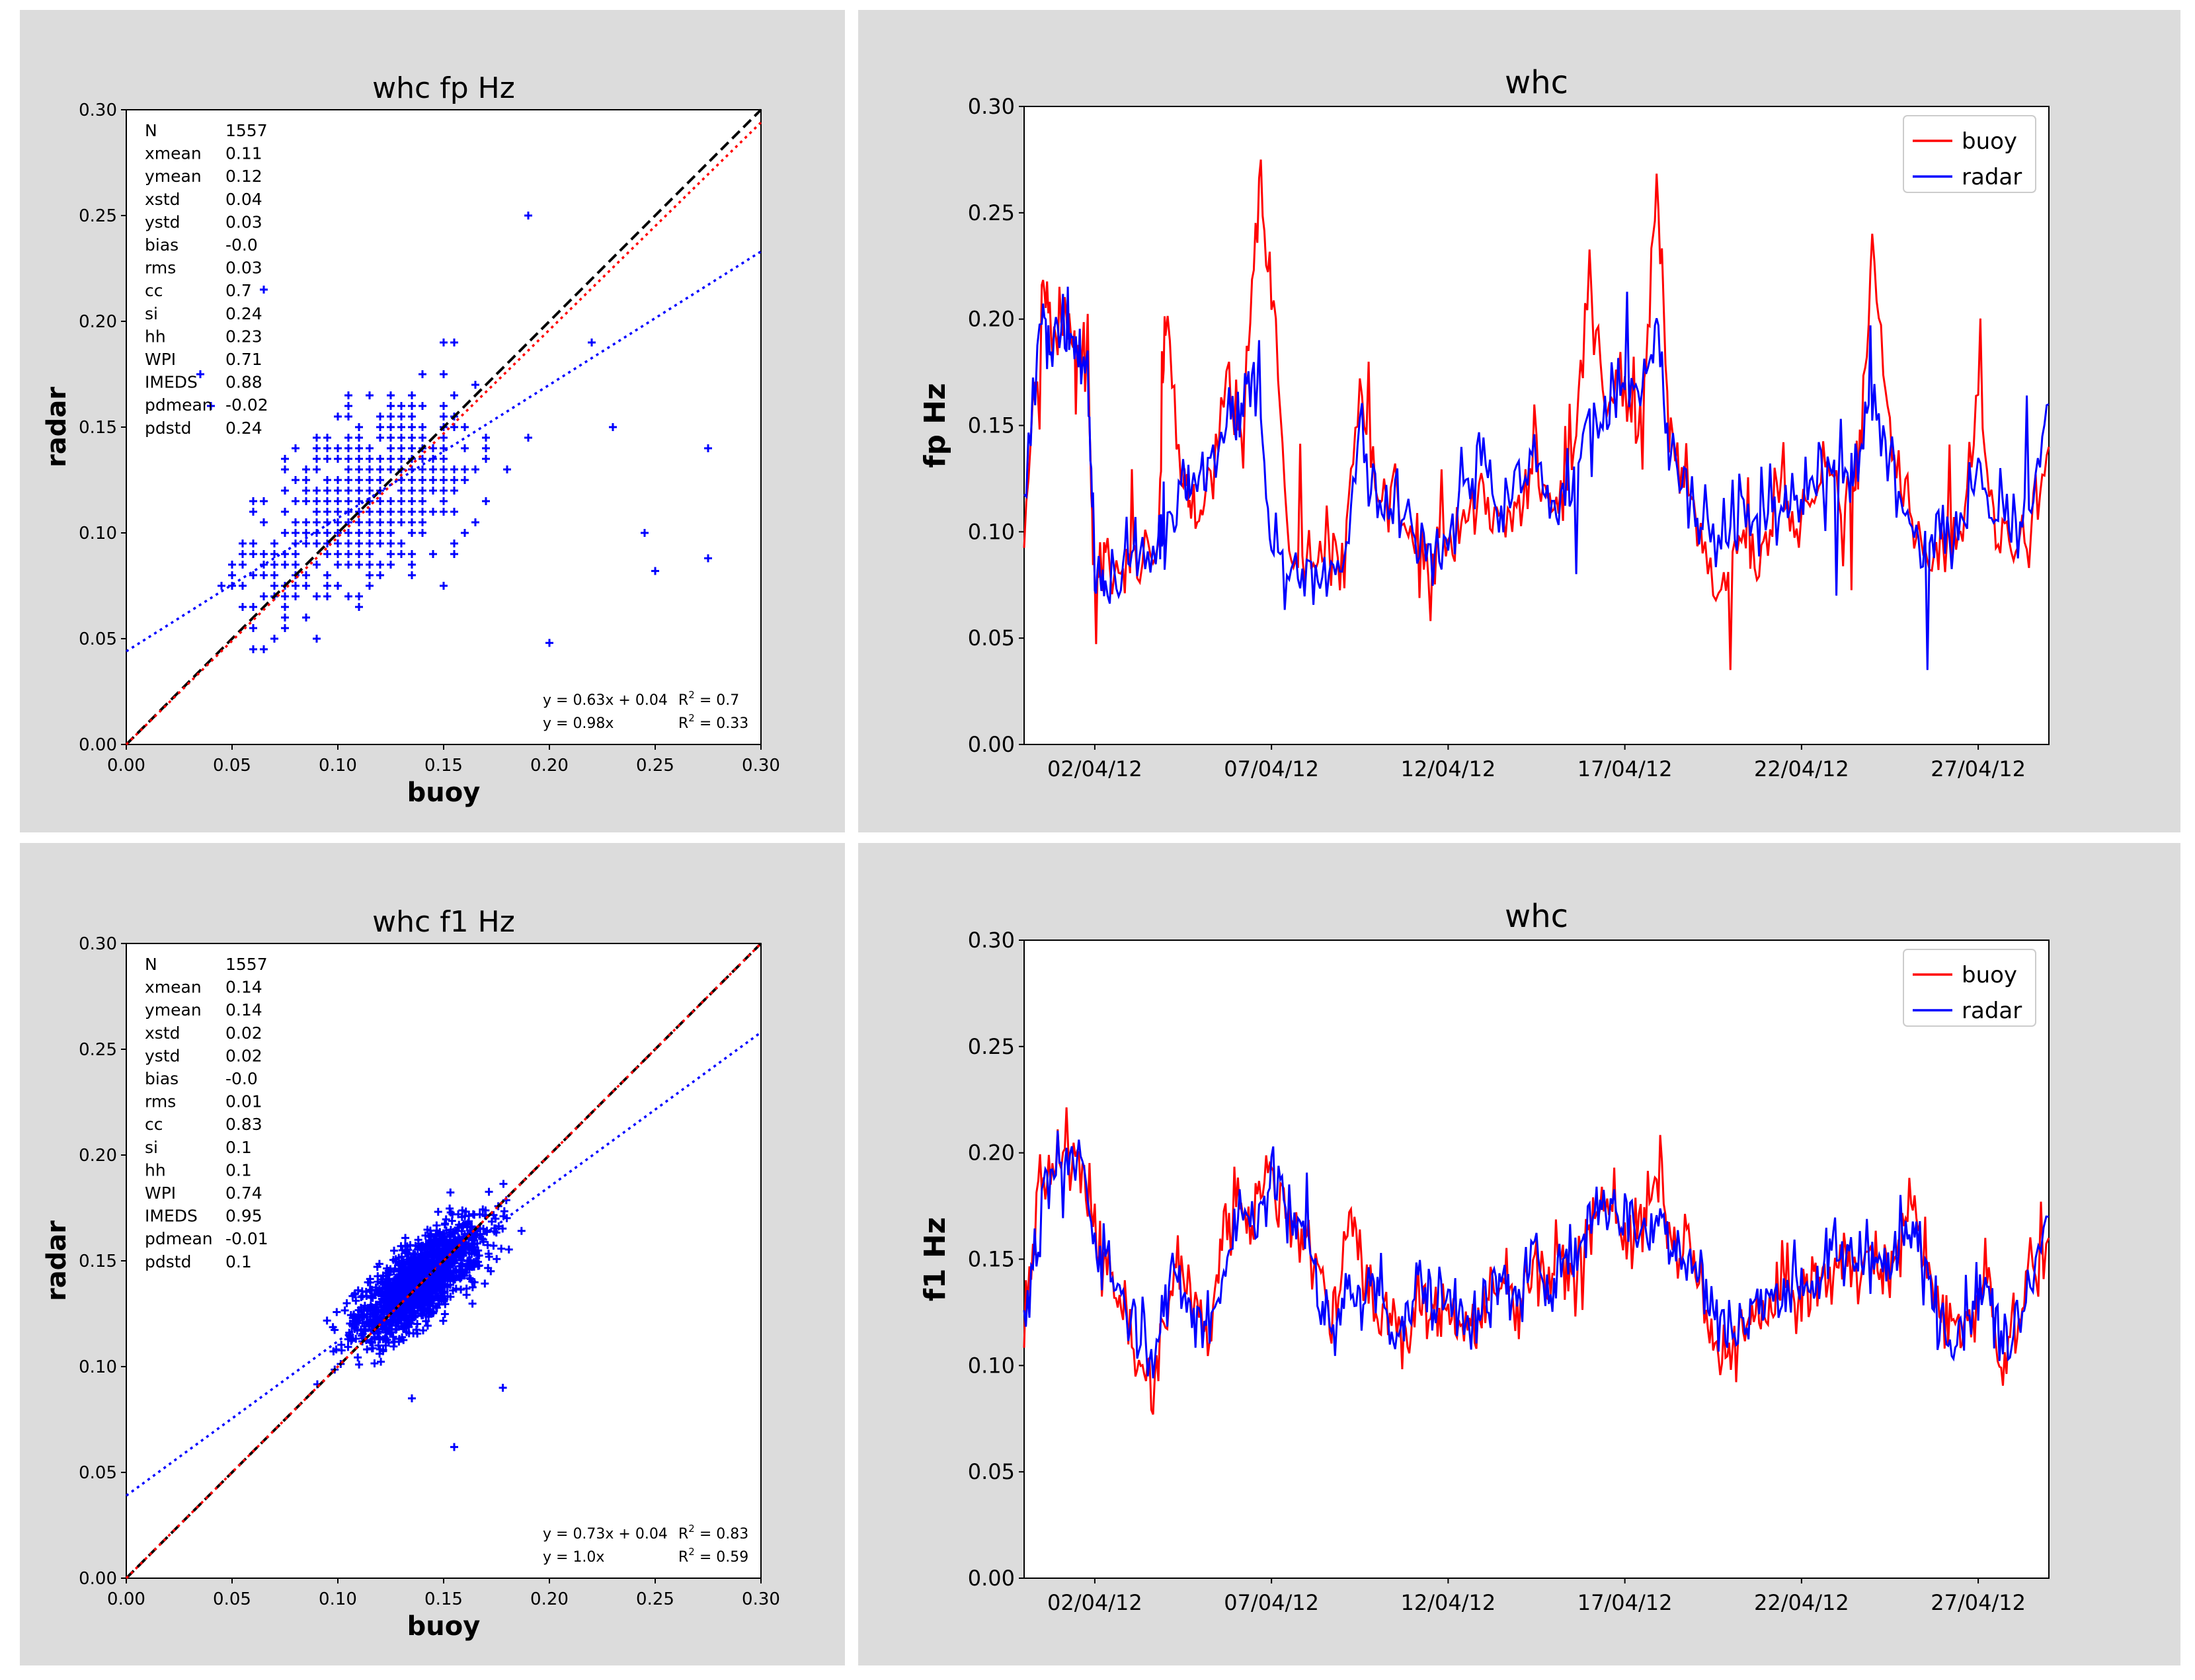 The width and height of the screenshot is (2195, 1680). Describe the element at coordinates (549, 1599) in the screenshot. I see `x-tick-label: 0.20` at that location.